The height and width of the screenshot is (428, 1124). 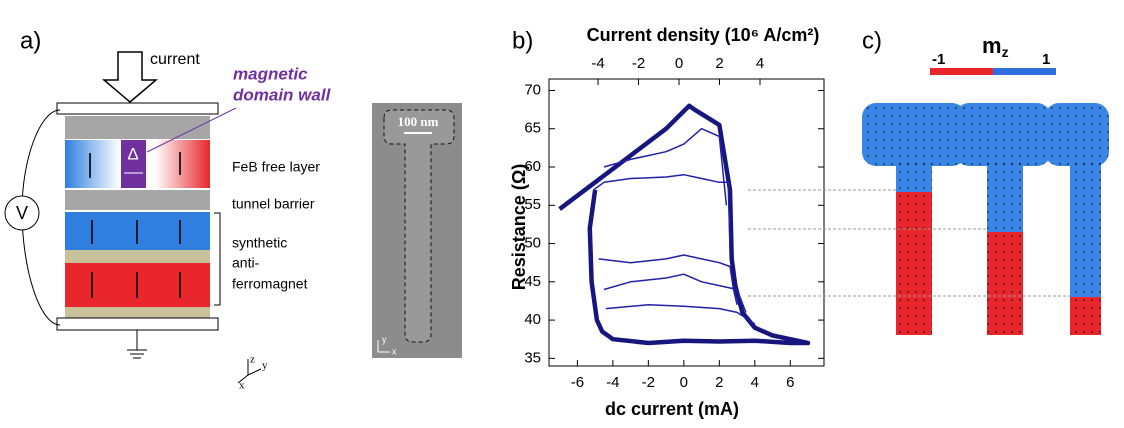 What do you see at coordinates (684, 382) in the screenshot?
I see `x-tick-label: 0` at bounding box center [684, 382].